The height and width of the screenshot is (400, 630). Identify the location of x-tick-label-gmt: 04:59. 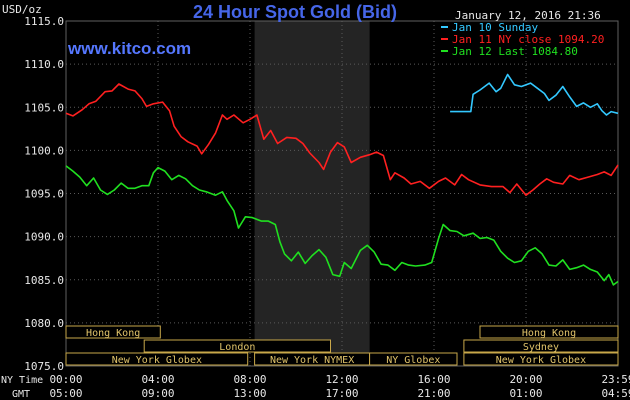
(615, 393).